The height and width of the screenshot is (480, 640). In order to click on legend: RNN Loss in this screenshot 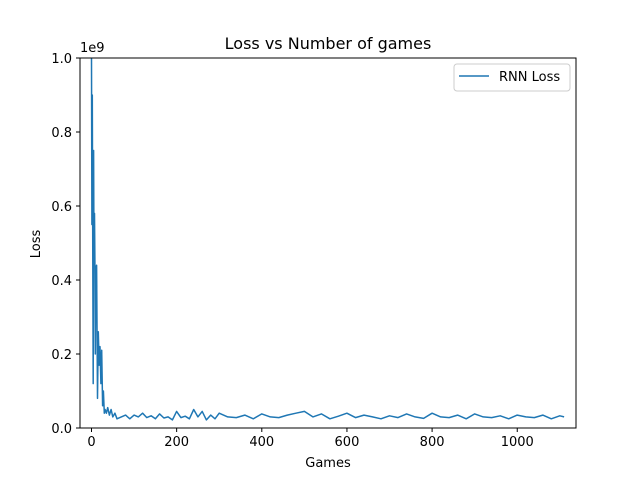, I will do `click(512, 77)`.